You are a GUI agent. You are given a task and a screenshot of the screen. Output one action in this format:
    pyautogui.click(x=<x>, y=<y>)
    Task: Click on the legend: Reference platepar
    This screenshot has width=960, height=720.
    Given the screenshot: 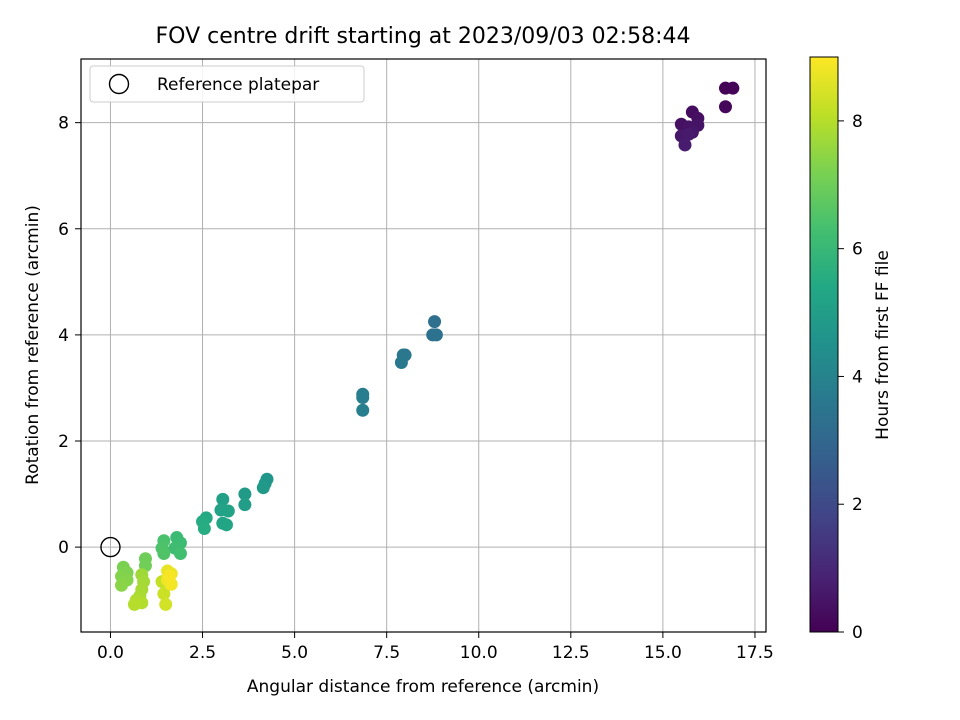 What is the action you would take?
    pyautogui.click(x=227, y=84)
    